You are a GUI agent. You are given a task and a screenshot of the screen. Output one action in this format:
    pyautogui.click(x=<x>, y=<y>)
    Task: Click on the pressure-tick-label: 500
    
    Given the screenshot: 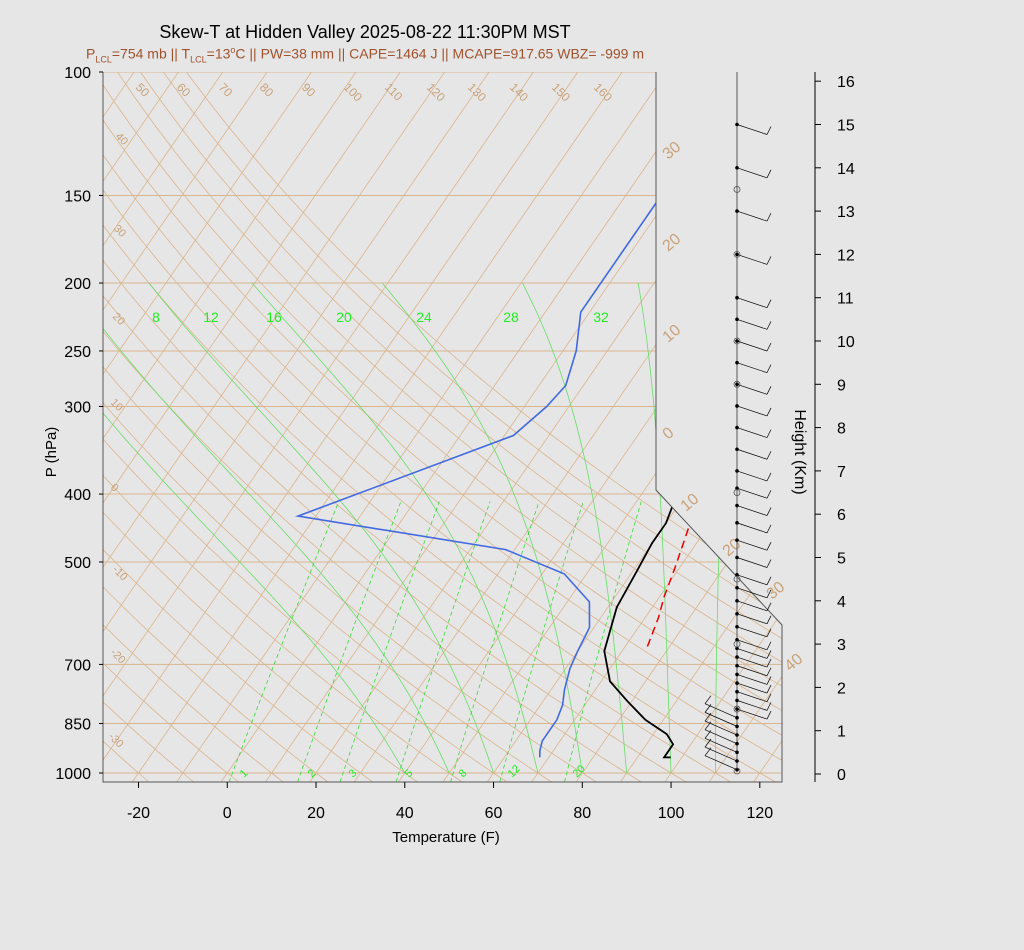 What is the action you would take?
    pyautogui.click(x=77, y=563)
    